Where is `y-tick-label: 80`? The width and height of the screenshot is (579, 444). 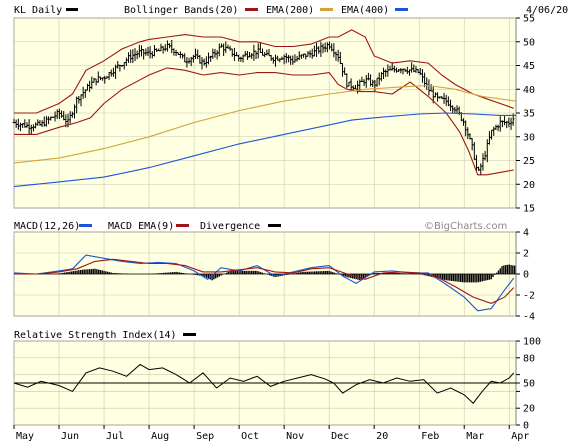 y-tick-label: 80 is located at coordinates (529, 358).